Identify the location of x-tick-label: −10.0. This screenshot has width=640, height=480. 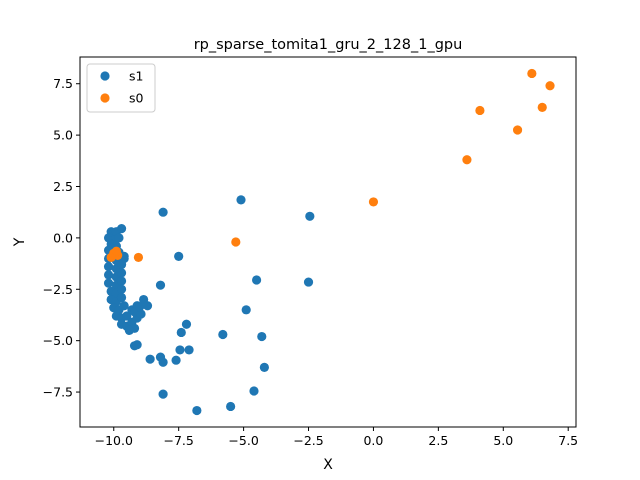
(114, 440).